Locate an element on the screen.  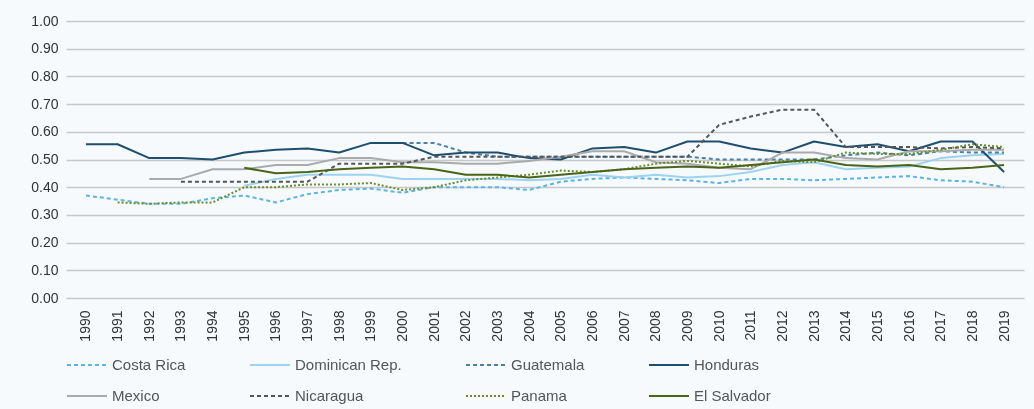
x-tick-label: 2001 is located at coordinates (433, 326).